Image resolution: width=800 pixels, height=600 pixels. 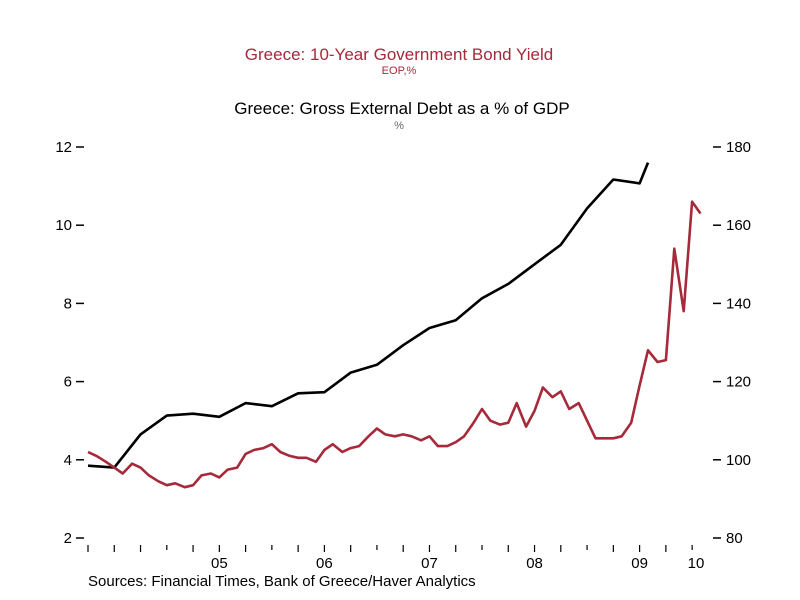 I want to click on left-axis: 2 4 6 8 10 12, so click(x=69, y=343).